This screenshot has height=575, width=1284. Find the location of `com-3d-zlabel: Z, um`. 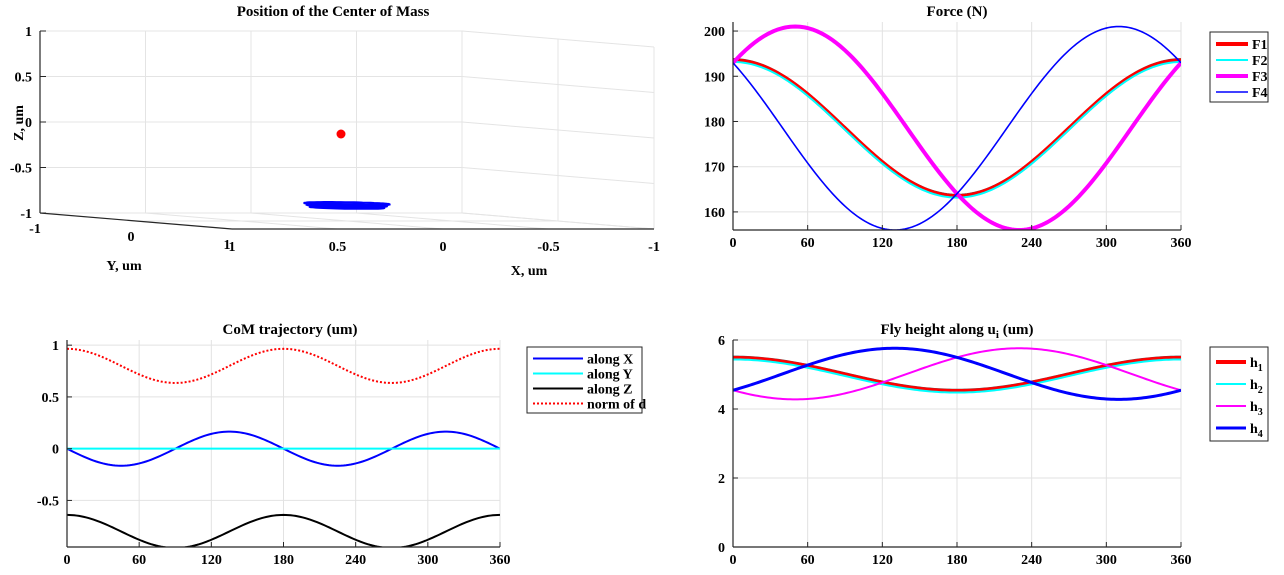

com-3d-zlabel: Z, um is located at coordinates (19, 123).